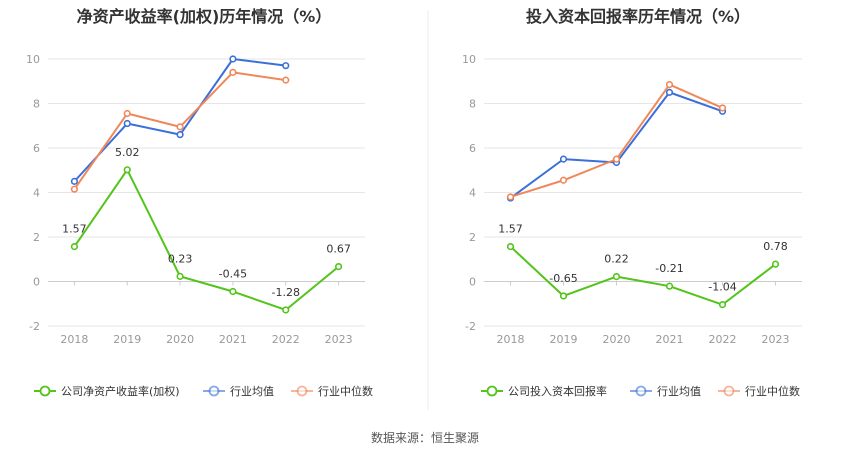  Describe the element at coordinates (204, 16) in the screenshot. I see `chart-title: 净资产收益率(加权)历年情况（%）` at that location.